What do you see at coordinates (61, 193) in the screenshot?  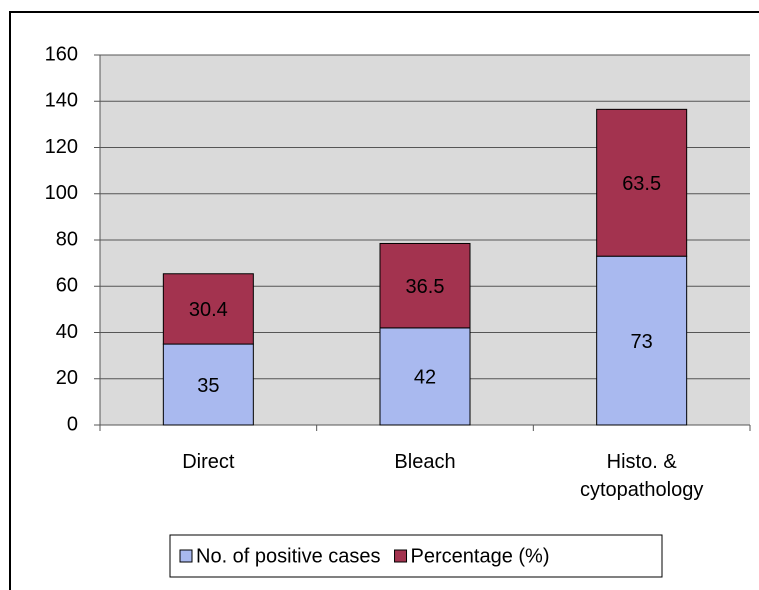 I see `y-tick-label: 100` at bounding box center [61, 193].